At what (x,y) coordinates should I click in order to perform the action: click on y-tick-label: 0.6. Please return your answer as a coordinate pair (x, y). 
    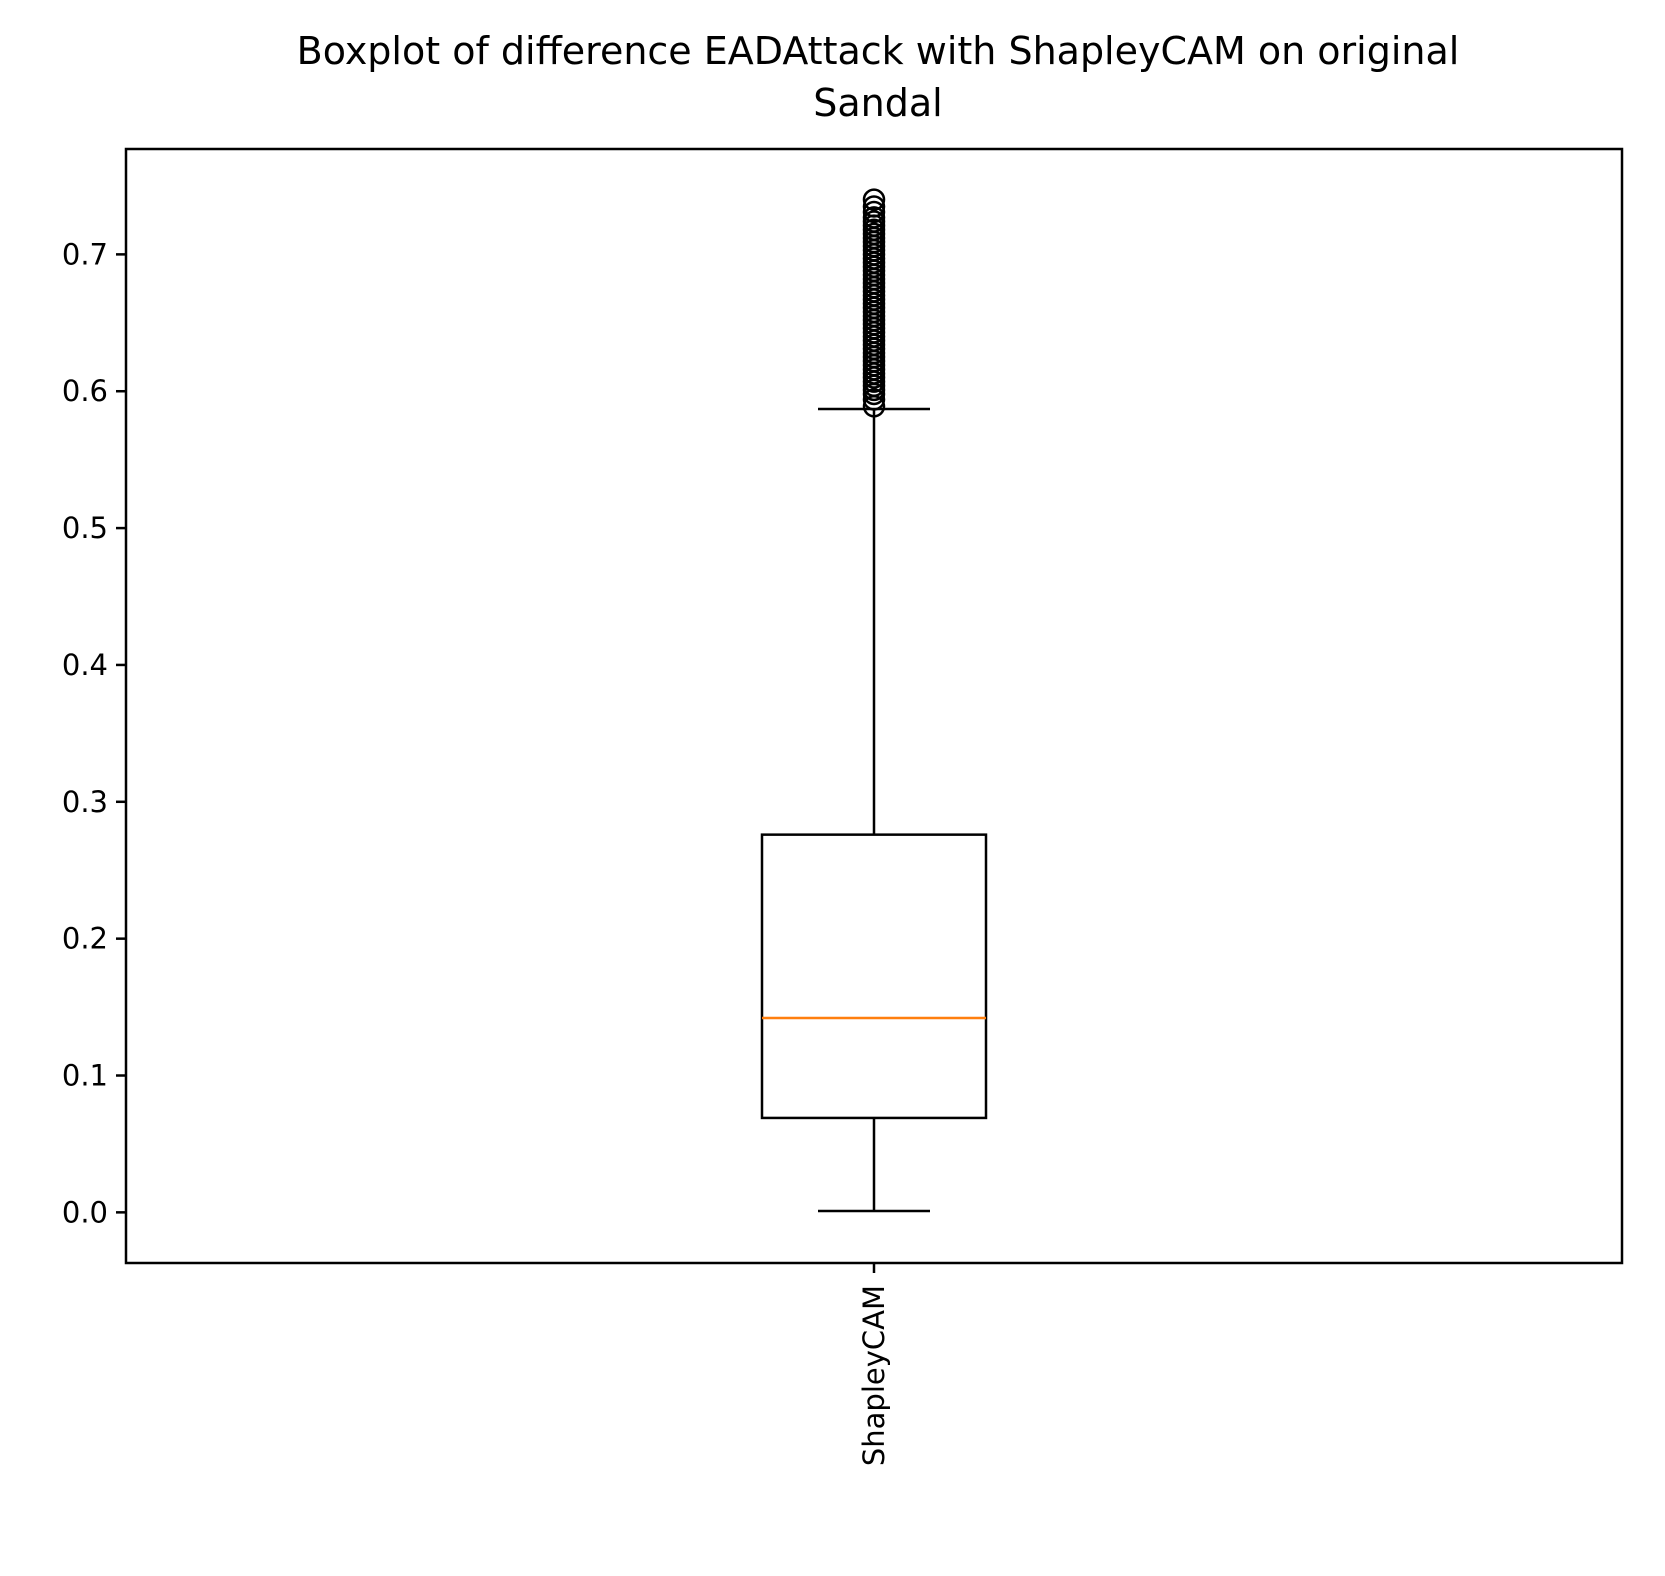
    Looking at the image, I should click on (85, 391).